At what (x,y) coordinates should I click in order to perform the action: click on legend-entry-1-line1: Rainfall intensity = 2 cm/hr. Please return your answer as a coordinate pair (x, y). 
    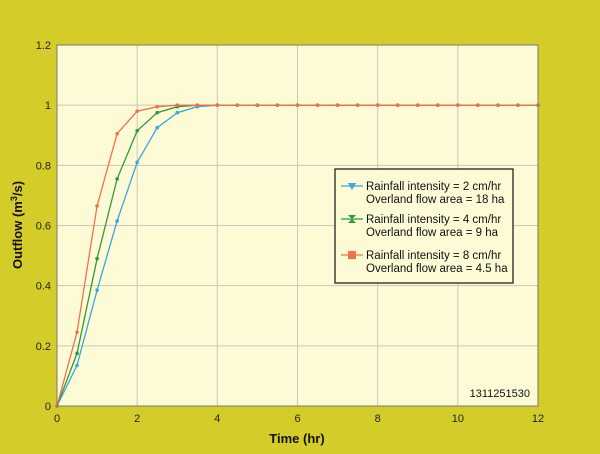
    Looking at the image, I should click on (433, 187).